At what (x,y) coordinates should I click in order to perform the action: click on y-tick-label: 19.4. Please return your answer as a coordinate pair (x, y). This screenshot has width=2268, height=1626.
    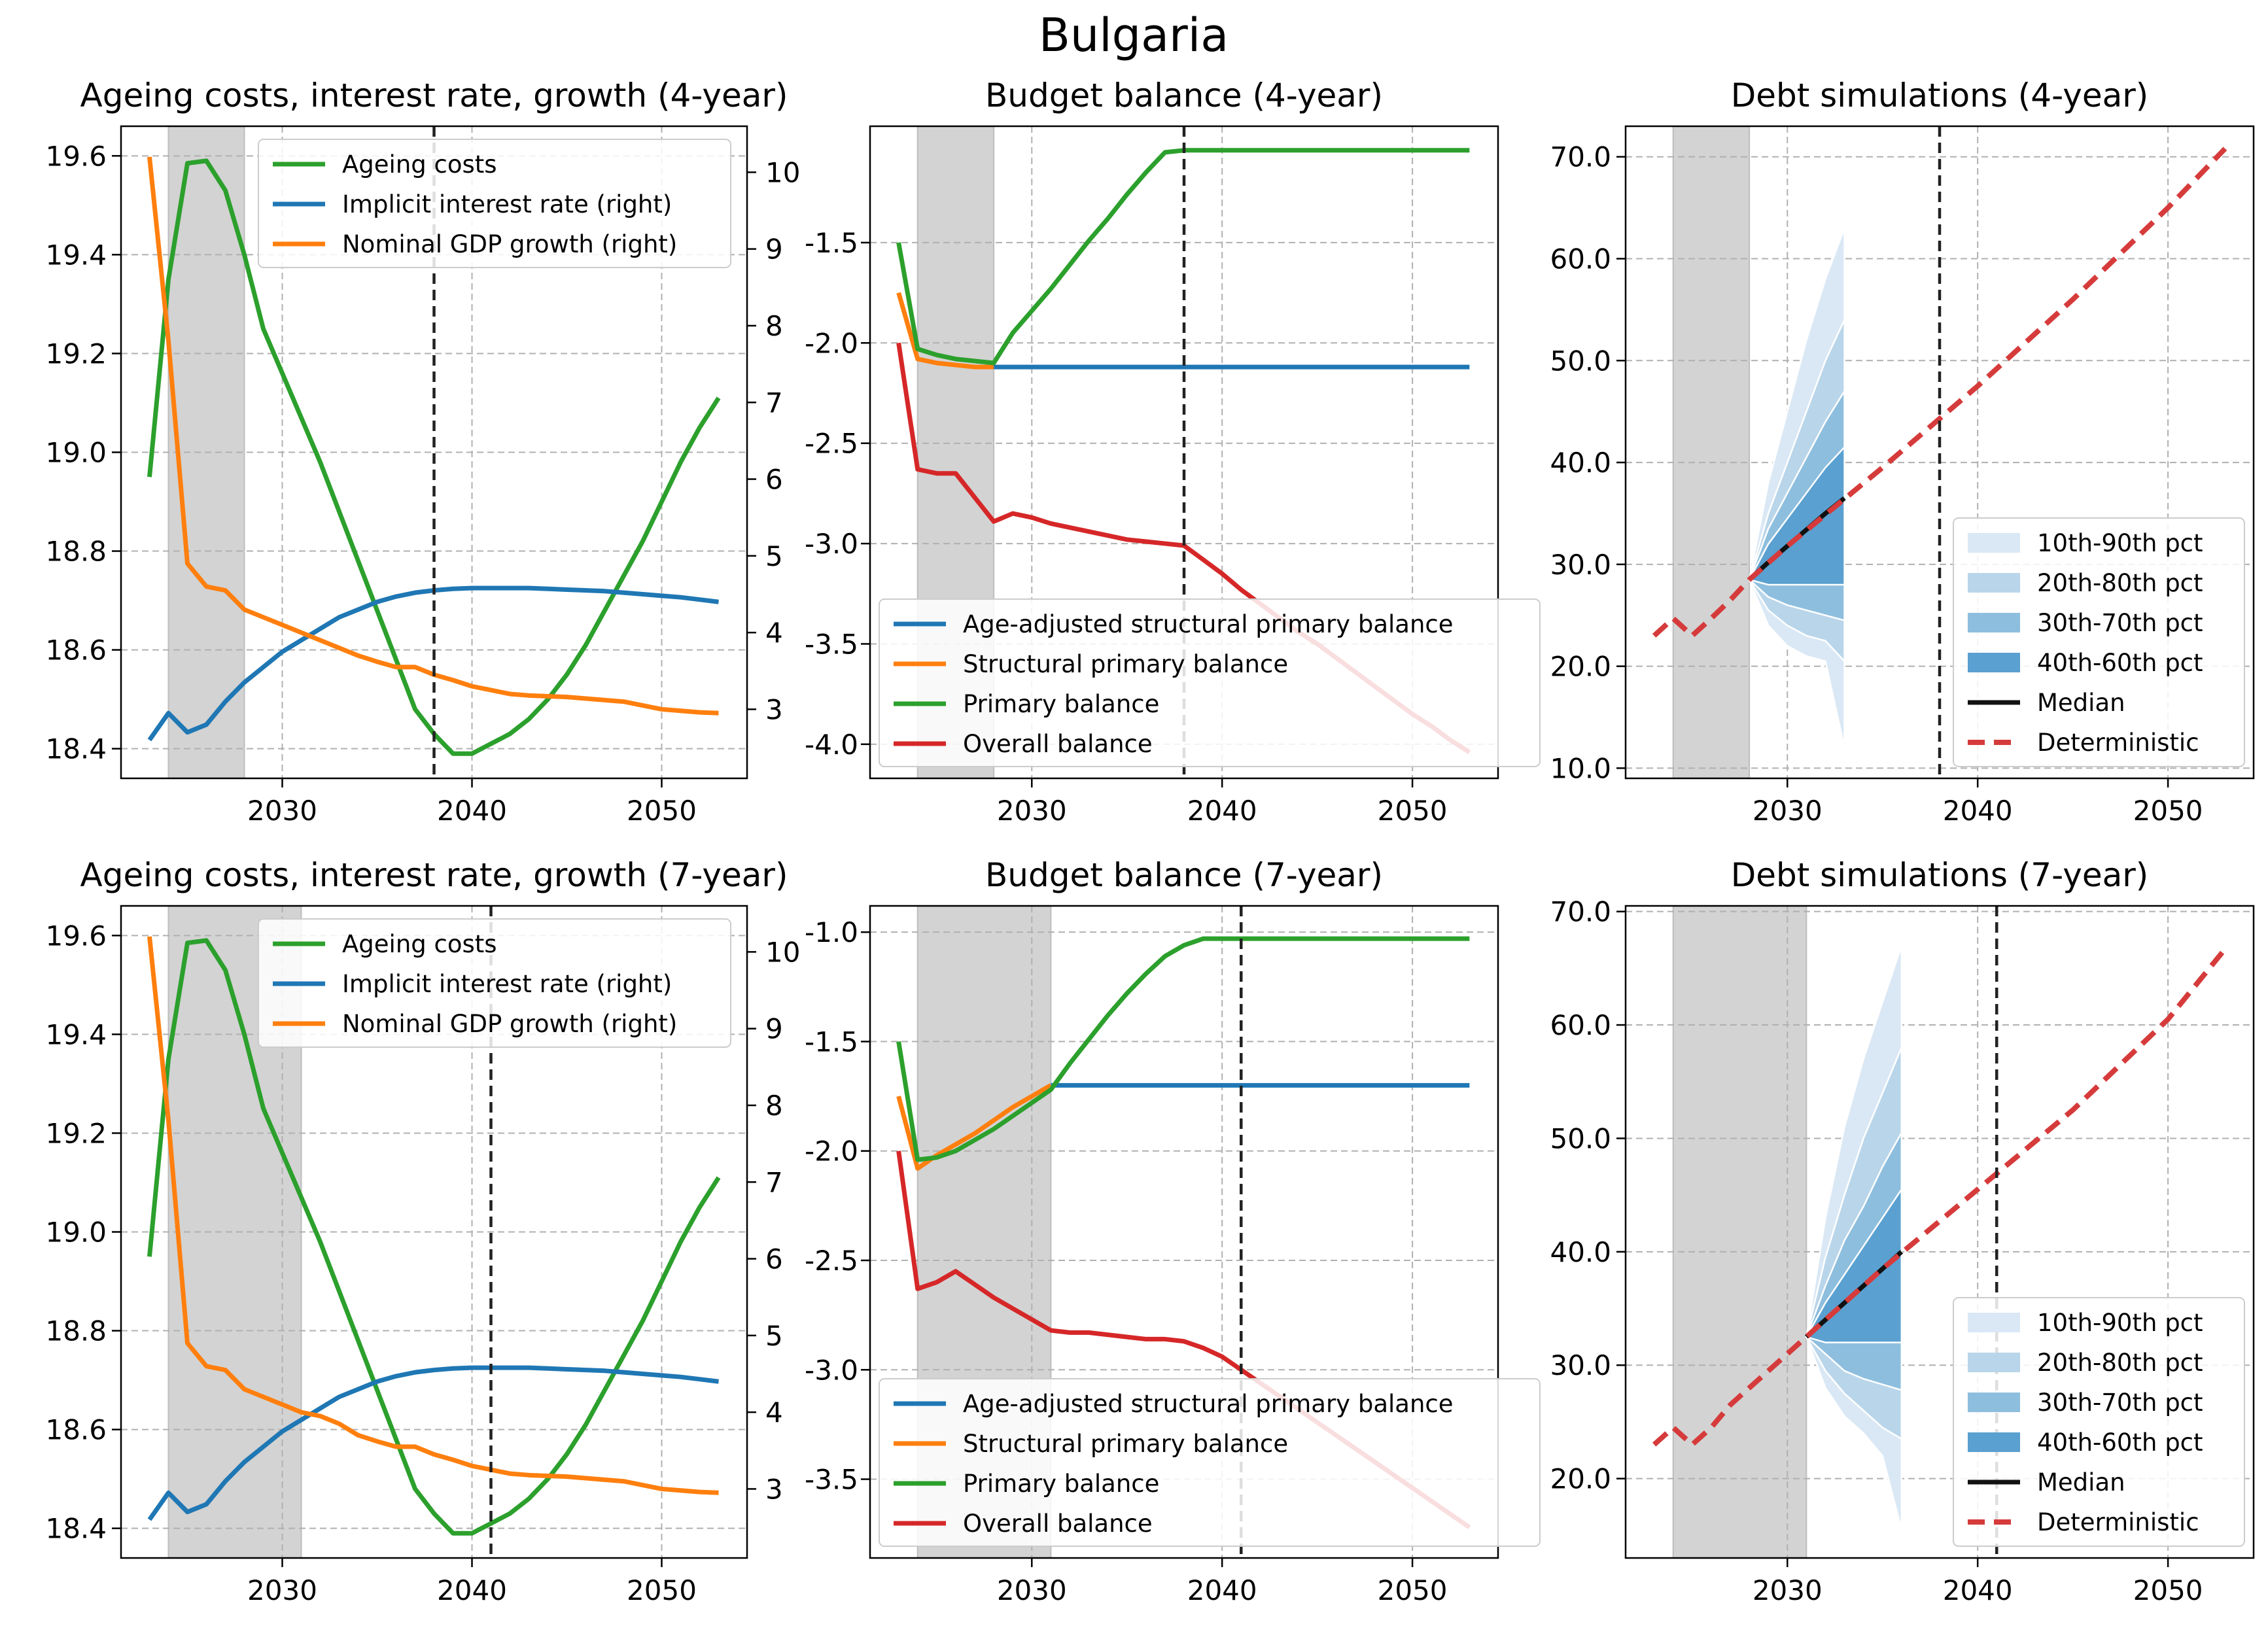
    Looking at the image, I should click on (76, 1034).